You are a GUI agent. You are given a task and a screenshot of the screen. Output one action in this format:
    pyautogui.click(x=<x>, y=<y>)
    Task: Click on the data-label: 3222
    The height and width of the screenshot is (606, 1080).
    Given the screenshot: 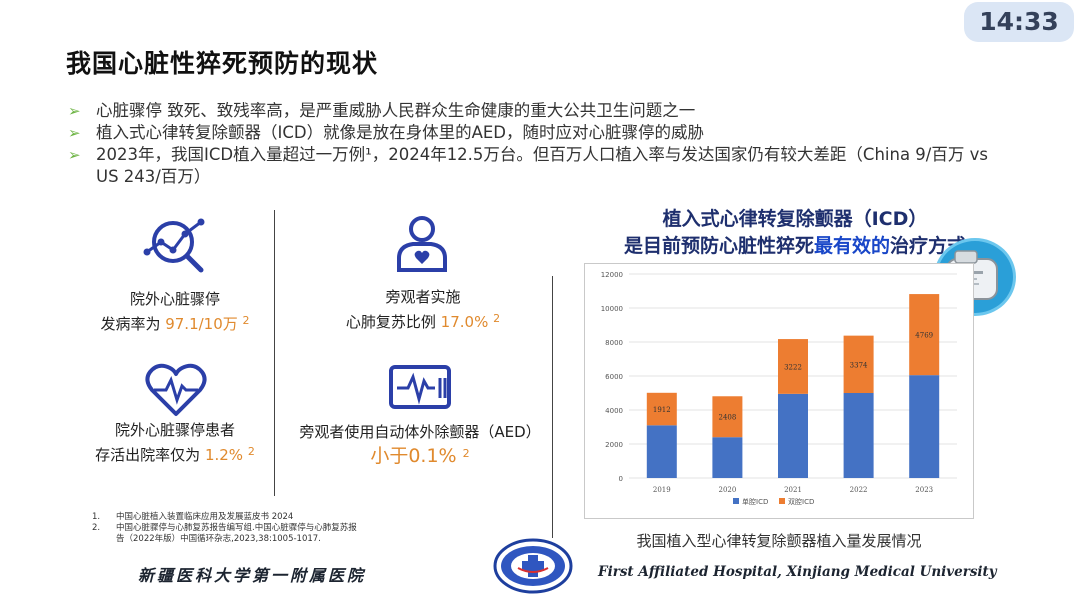 What is the action you would take?
    pyautogui.click(x=793, y=367)
    